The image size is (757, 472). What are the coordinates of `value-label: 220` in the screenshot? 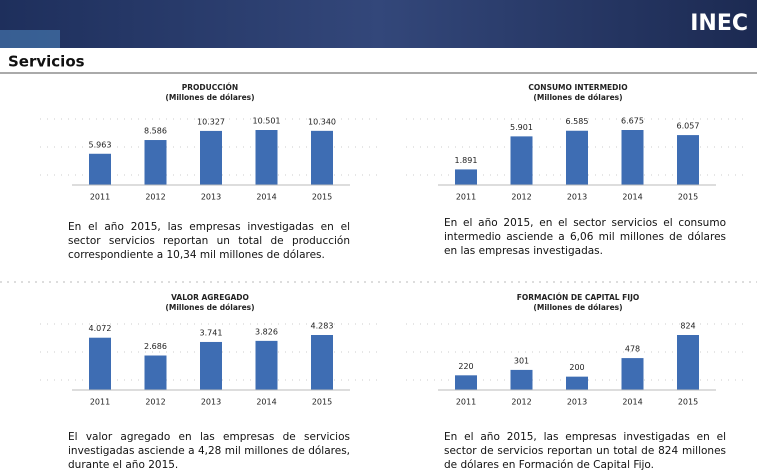 It's located at (465, 366).